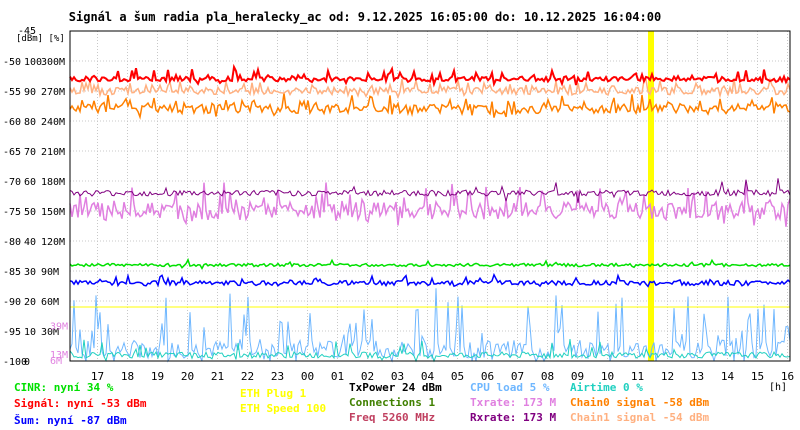  I want to click on legend-connections: Connections 1, so click(392, 402).